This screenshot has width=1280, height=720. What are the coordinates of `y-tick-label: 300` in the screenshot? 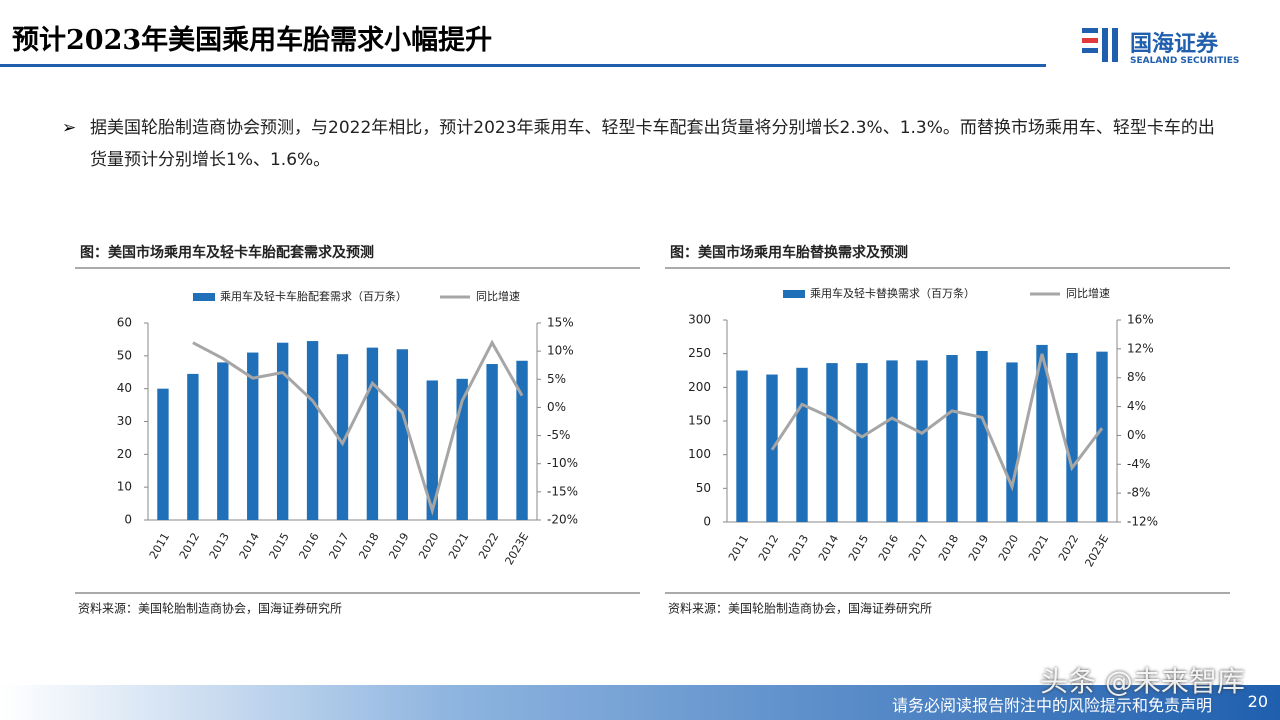 It's located at (699, 320).